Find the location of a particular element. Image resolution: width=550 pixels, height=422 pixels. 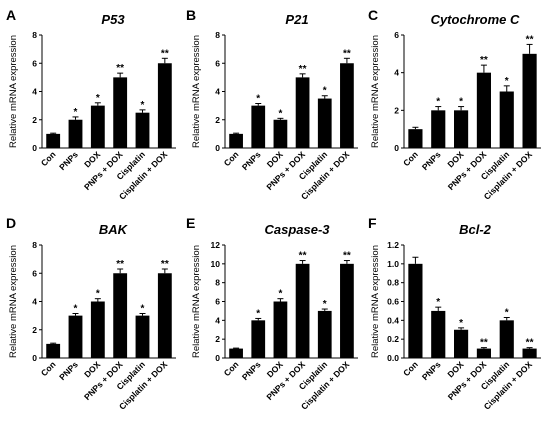

chart-title: BAK is located at coordinates (114, 229).